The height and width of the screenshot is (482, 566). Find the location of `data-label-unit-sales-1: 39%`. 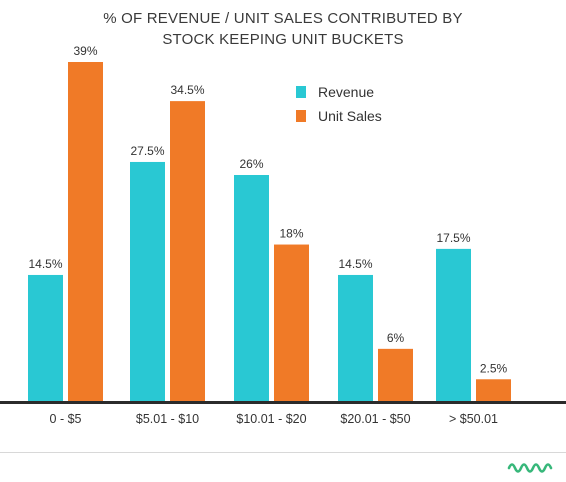

data-label-unit-sales-1: 39% is located at coordinates (85, 51).